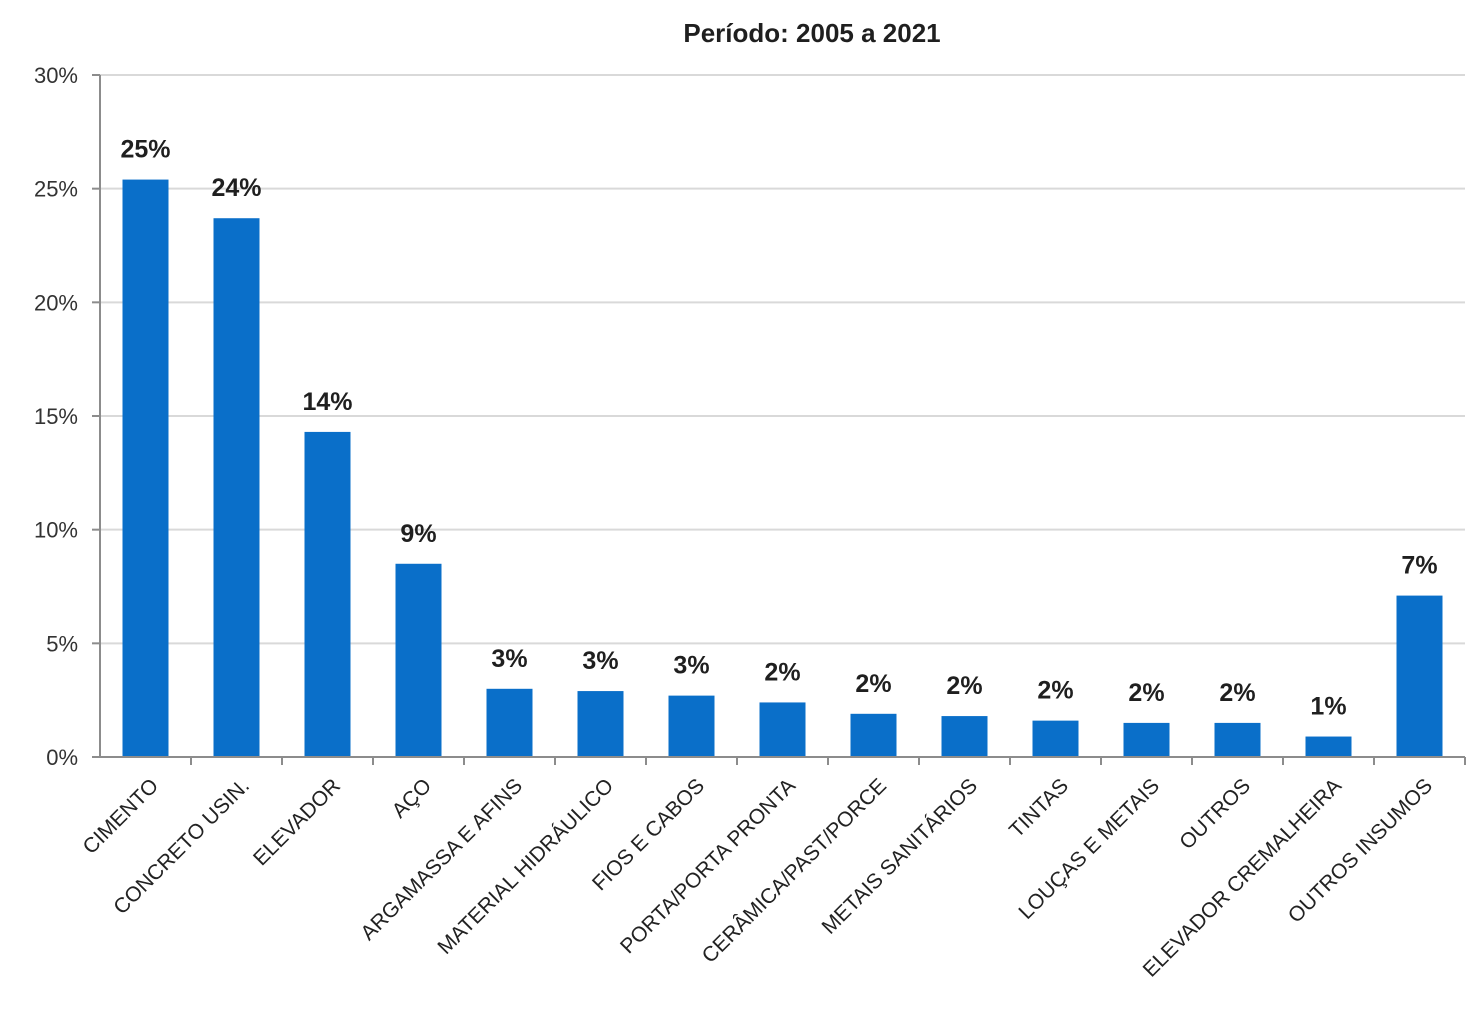 The image size is (1468, 1030). I want to click on y-axis-ticks: 0% 5% 10% 15% 20% 25% 30%, so click(67, 416).